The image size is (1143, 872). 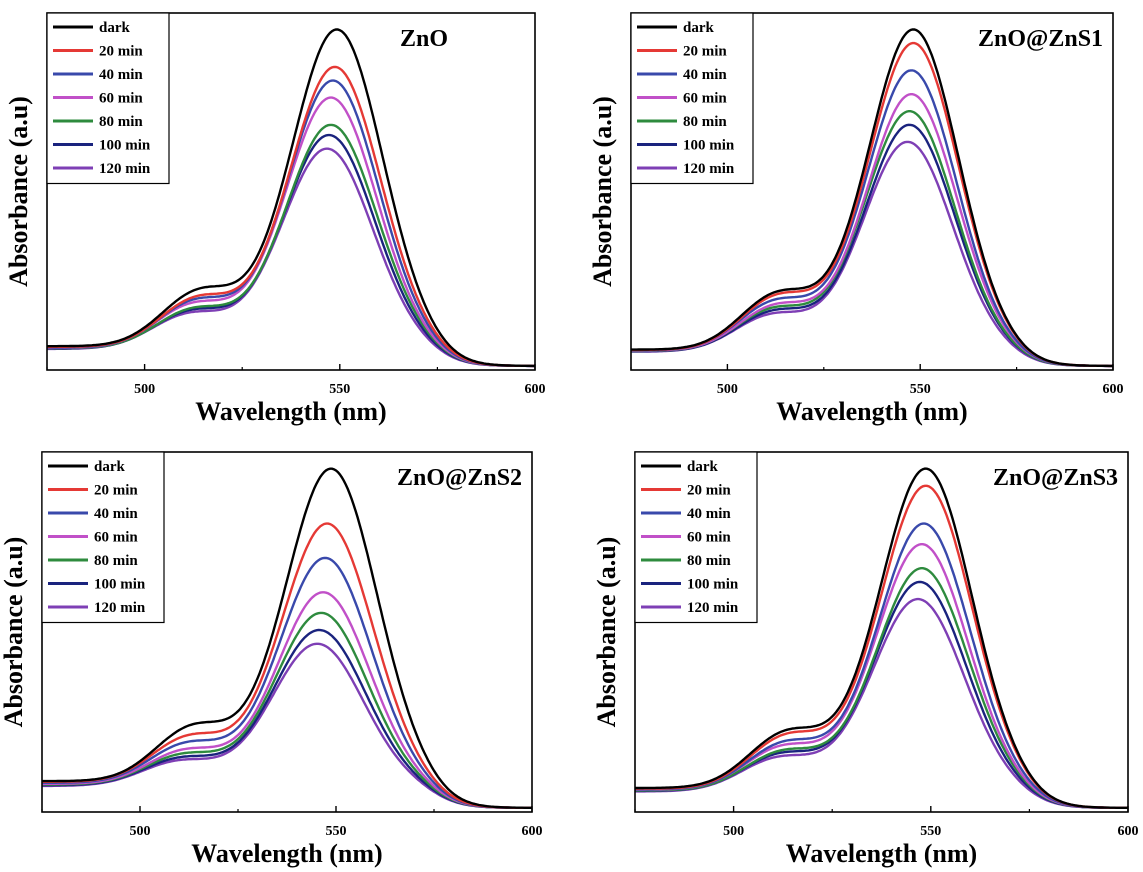 What do you see at coordinates (1055, 478) in the screenshot?
I see `panel-title: ZnO@ZnS3` at bounding box center [1055, 478].